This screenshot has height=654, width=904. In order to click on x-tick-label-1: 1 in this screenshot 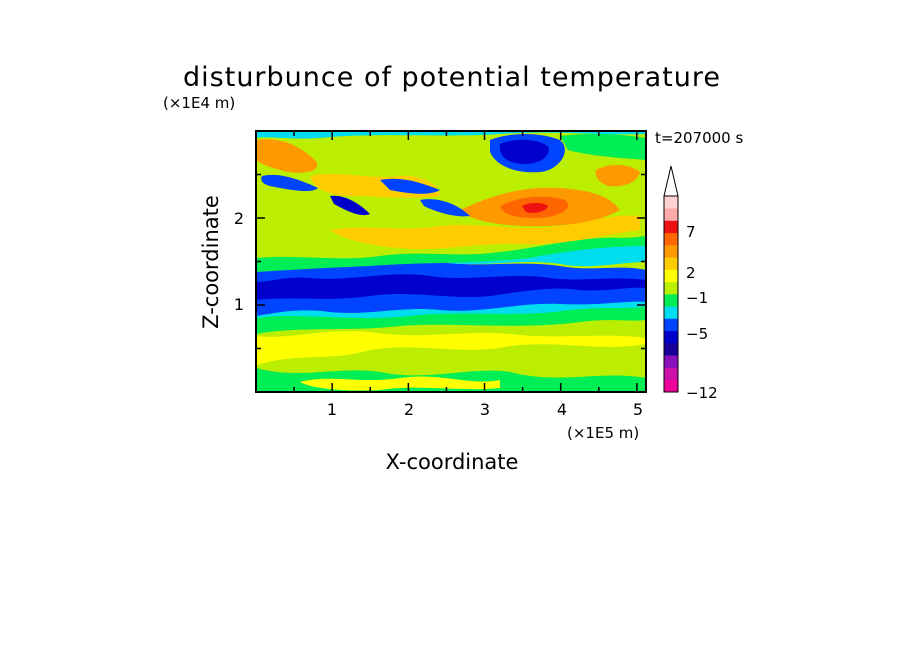, I will do `click(332, 409)`.